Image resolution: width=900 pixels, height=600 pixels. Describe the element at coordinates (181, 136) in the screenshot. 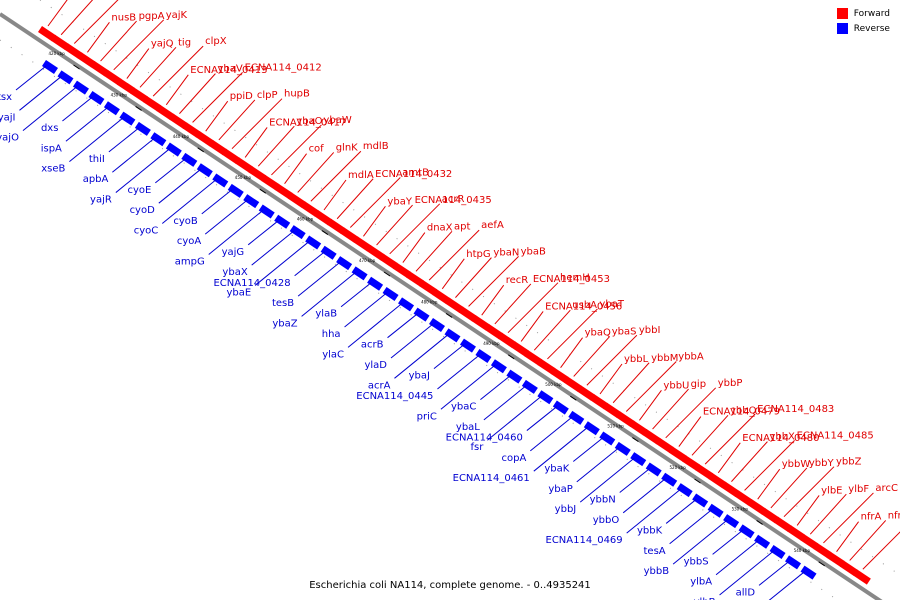

I see `tick-label: 440 kbp` at that location.